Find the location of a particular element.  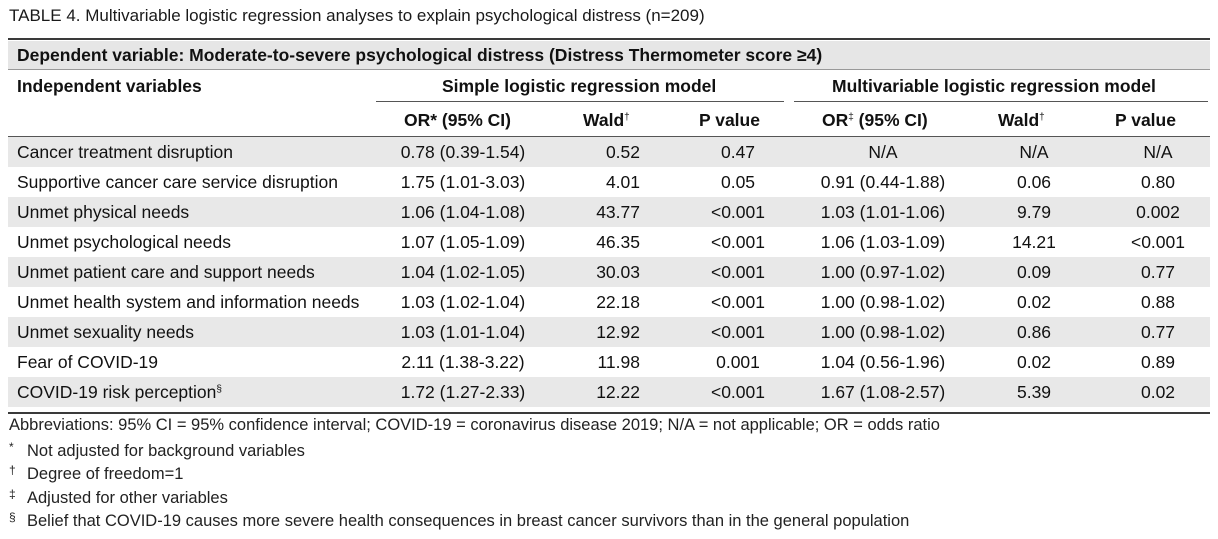

table-number: TABLE 4. is located at coordinates (45, 15).